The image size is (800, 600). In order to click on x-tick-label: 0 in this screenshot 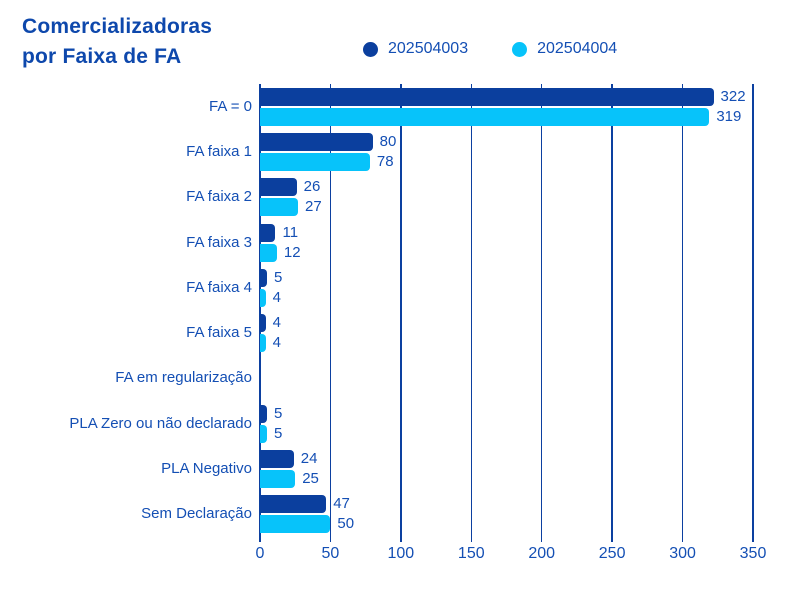, I will do `click(260, 553)`.